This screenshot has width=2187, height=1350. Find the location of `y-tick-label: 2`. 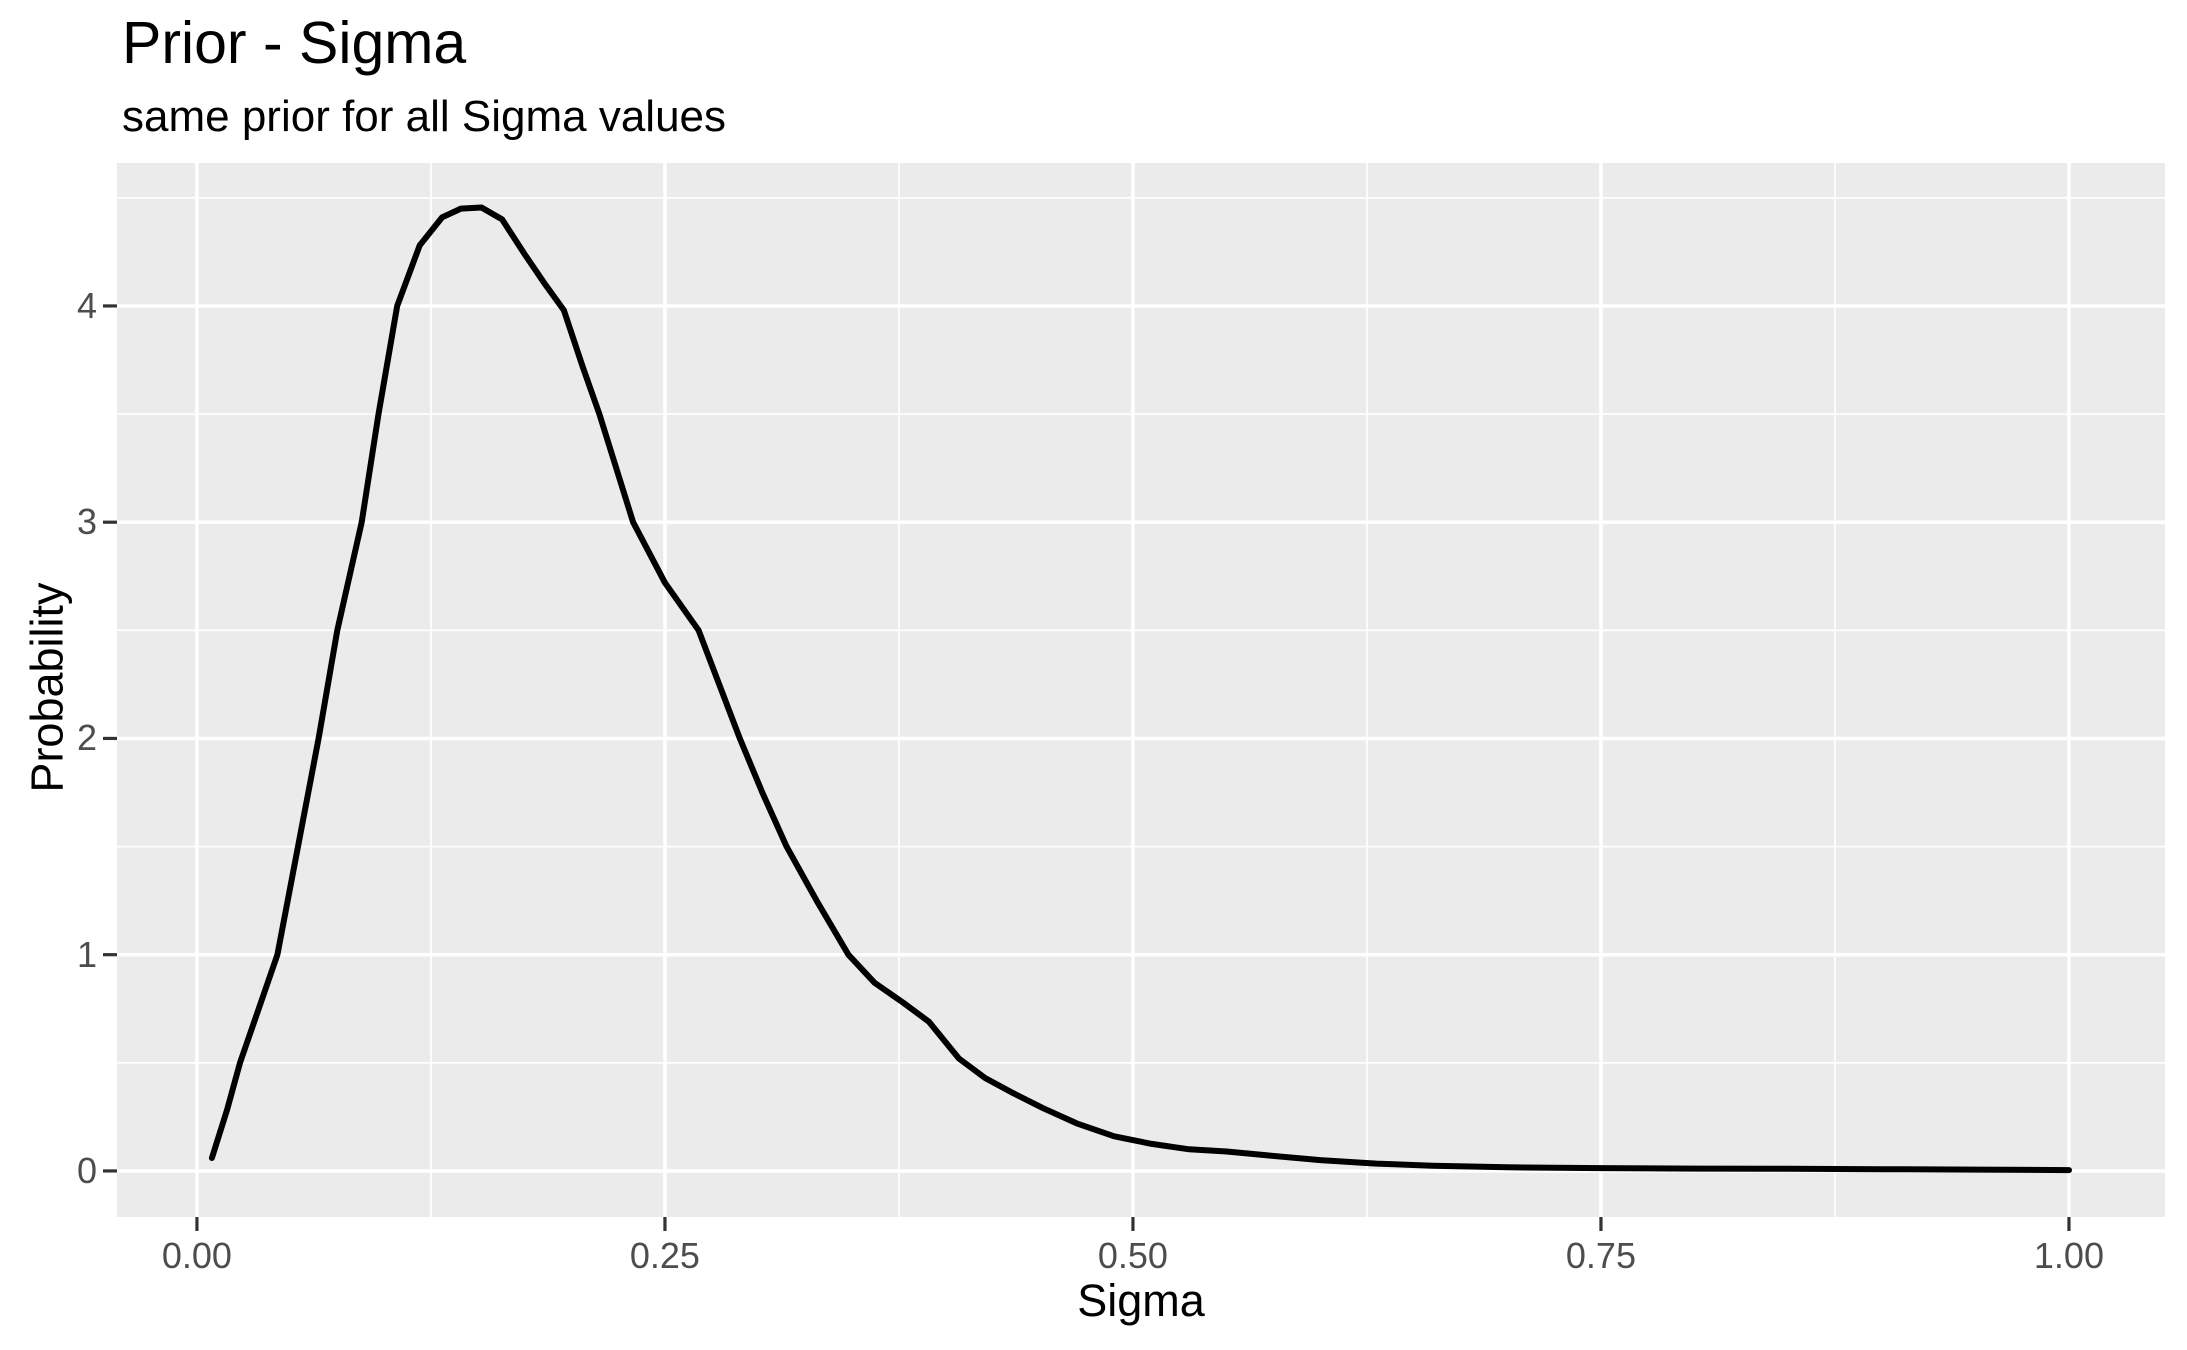

y-tick-label: 2 is located at coordinates (86, 738).